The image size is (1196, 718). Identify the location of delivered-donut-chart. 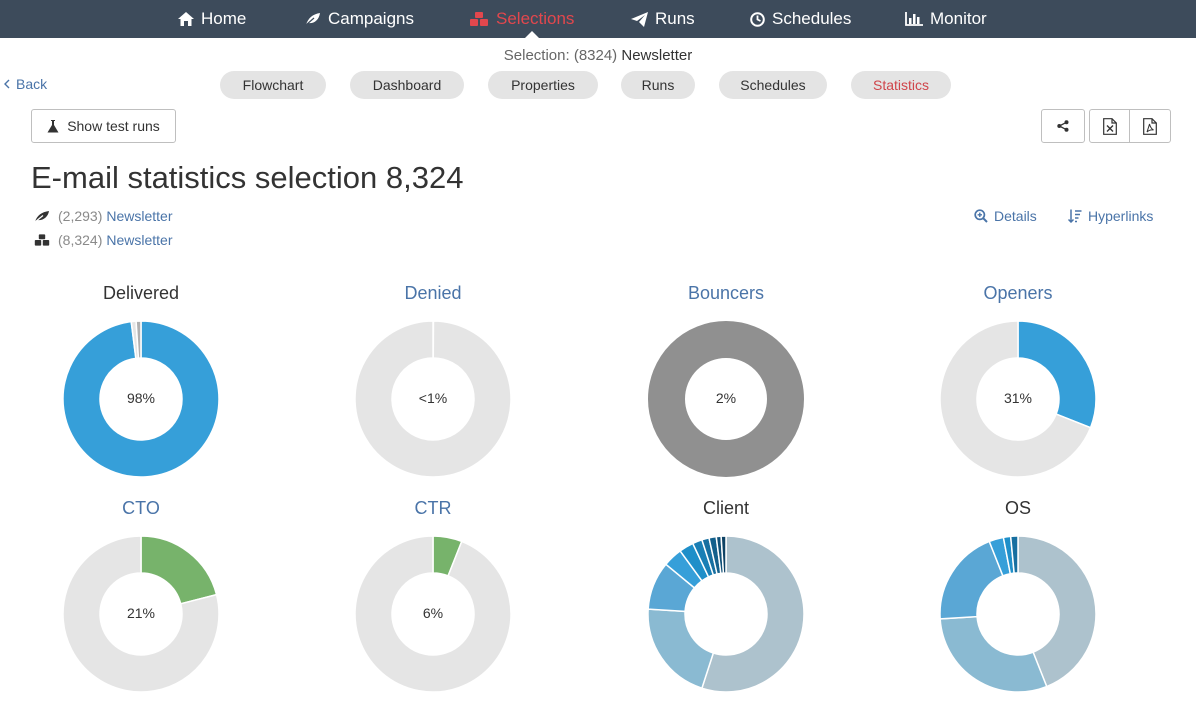
(141, 399).